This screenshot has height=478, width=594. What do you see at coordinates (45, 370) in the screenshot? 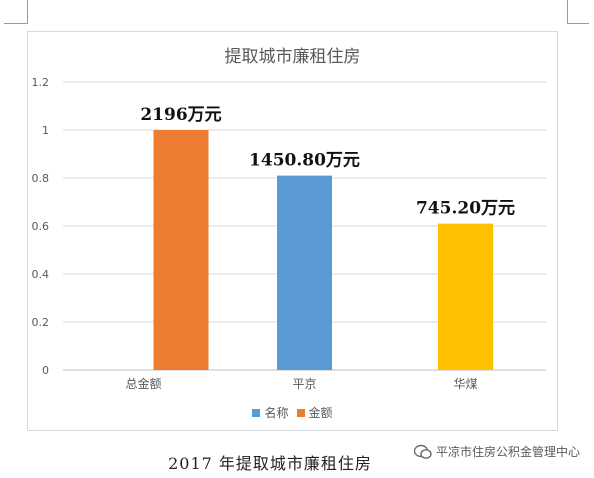
I see `y-tick-label: 0` at bounding box center [45, 370].